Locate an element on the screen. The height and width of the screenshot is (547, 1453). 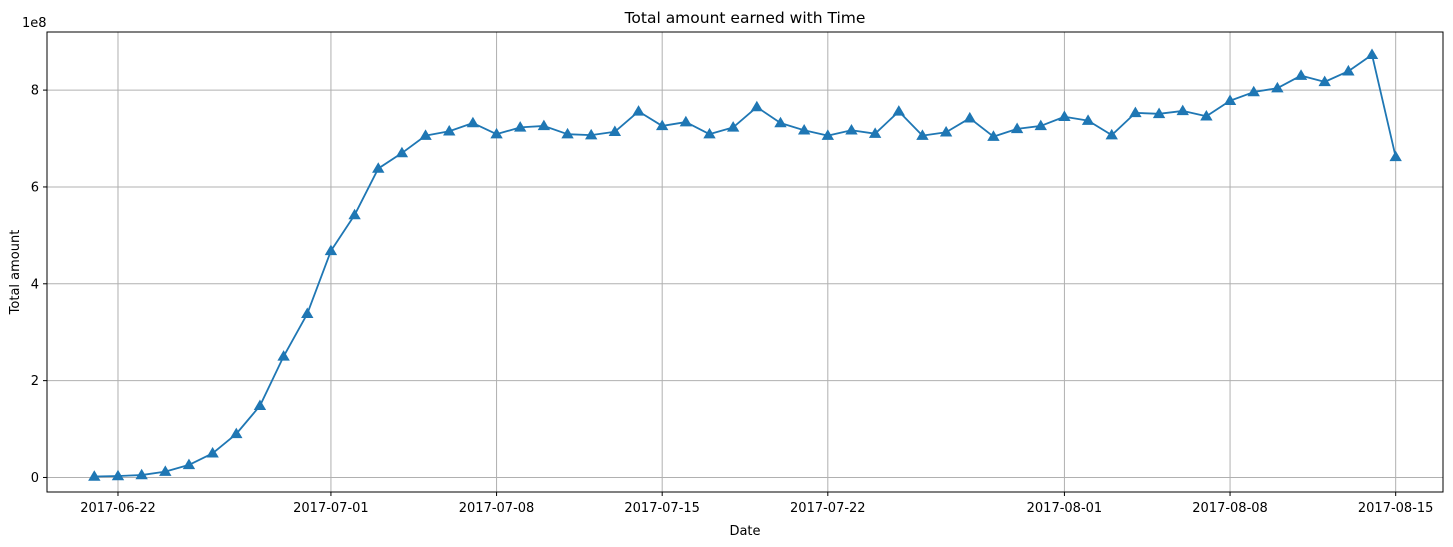
y-axis: 0 2 4 6 8 is located at coordinates (39, 285).